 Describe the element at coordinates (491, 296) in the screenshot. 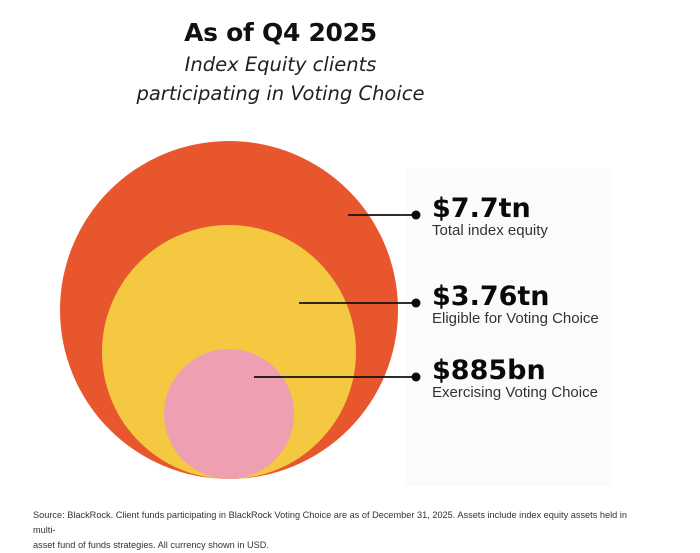

I see `value-label-eligible-for-voting-choice: $3.76tn` at that location.